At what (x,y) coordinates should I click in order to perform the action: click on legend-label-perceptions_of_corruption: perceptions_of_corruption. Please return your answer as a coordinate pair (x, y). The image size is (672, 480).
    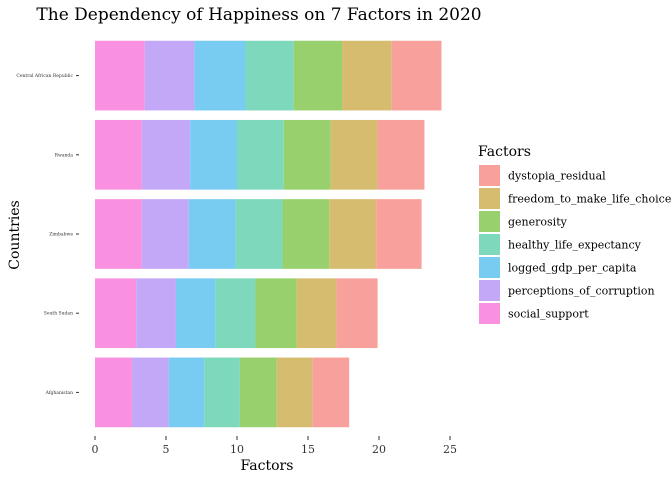
    Looking at the image, I should click on (581, 291).